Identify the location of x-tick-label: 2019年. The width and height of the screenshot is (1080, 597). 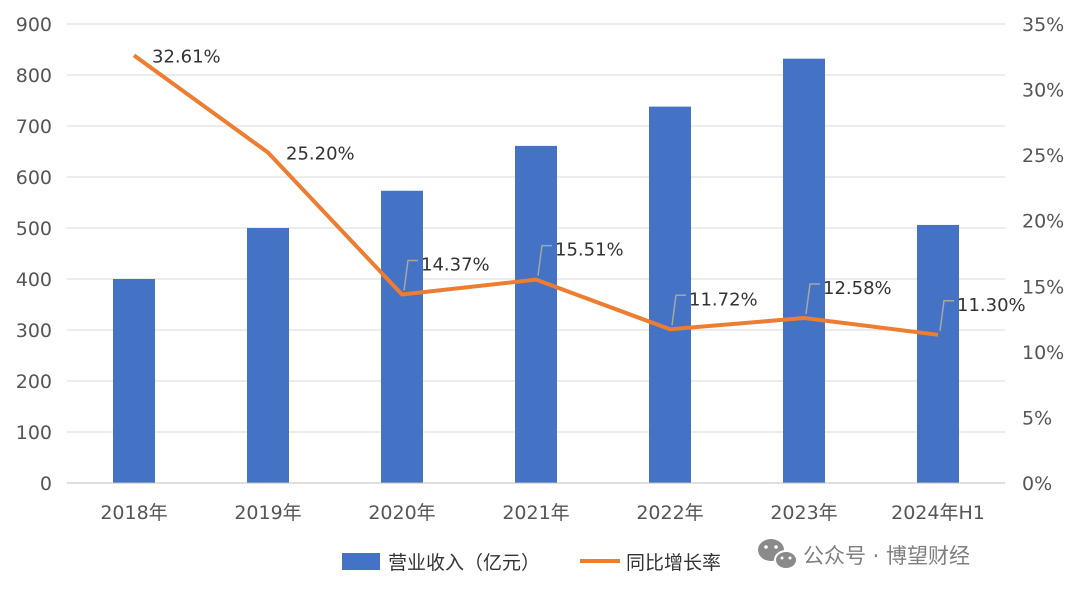
(267, 513).